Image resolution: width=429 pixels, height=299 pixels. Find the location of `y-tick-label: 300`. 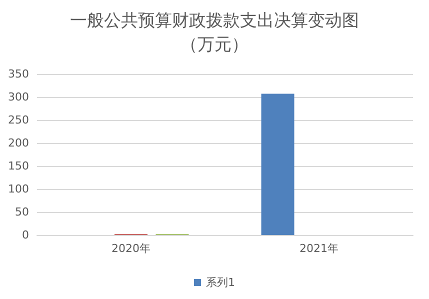

y-tick-label: 300 is located at coordinates (18, 97).